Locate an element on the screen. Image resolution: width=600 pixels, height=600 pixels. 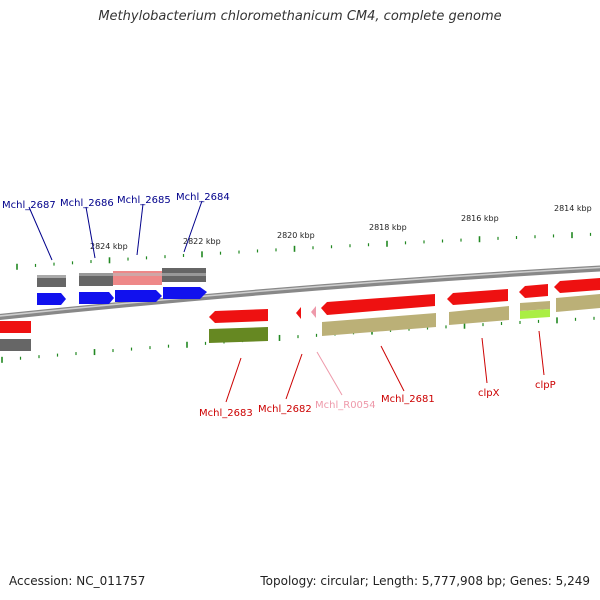
genome-backbone-highlight is located at coordinates (300, 291).